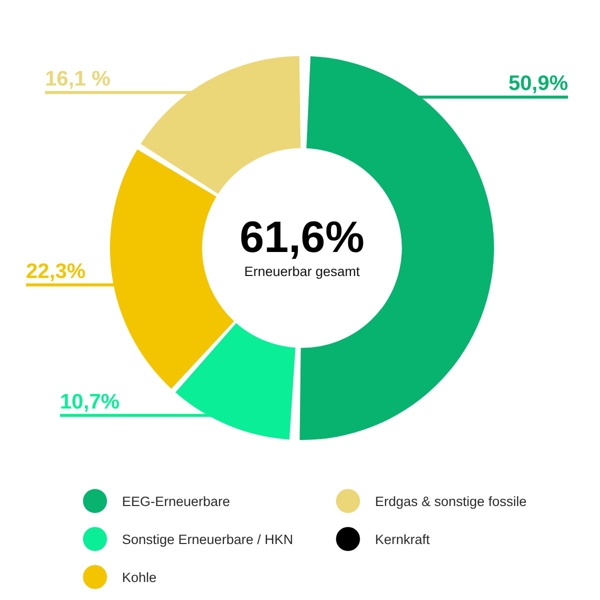 This screenshot has width=600, height=600. I want to click on legend-label: Sonstige Erneuerbare / HKN, so click(208, 539).